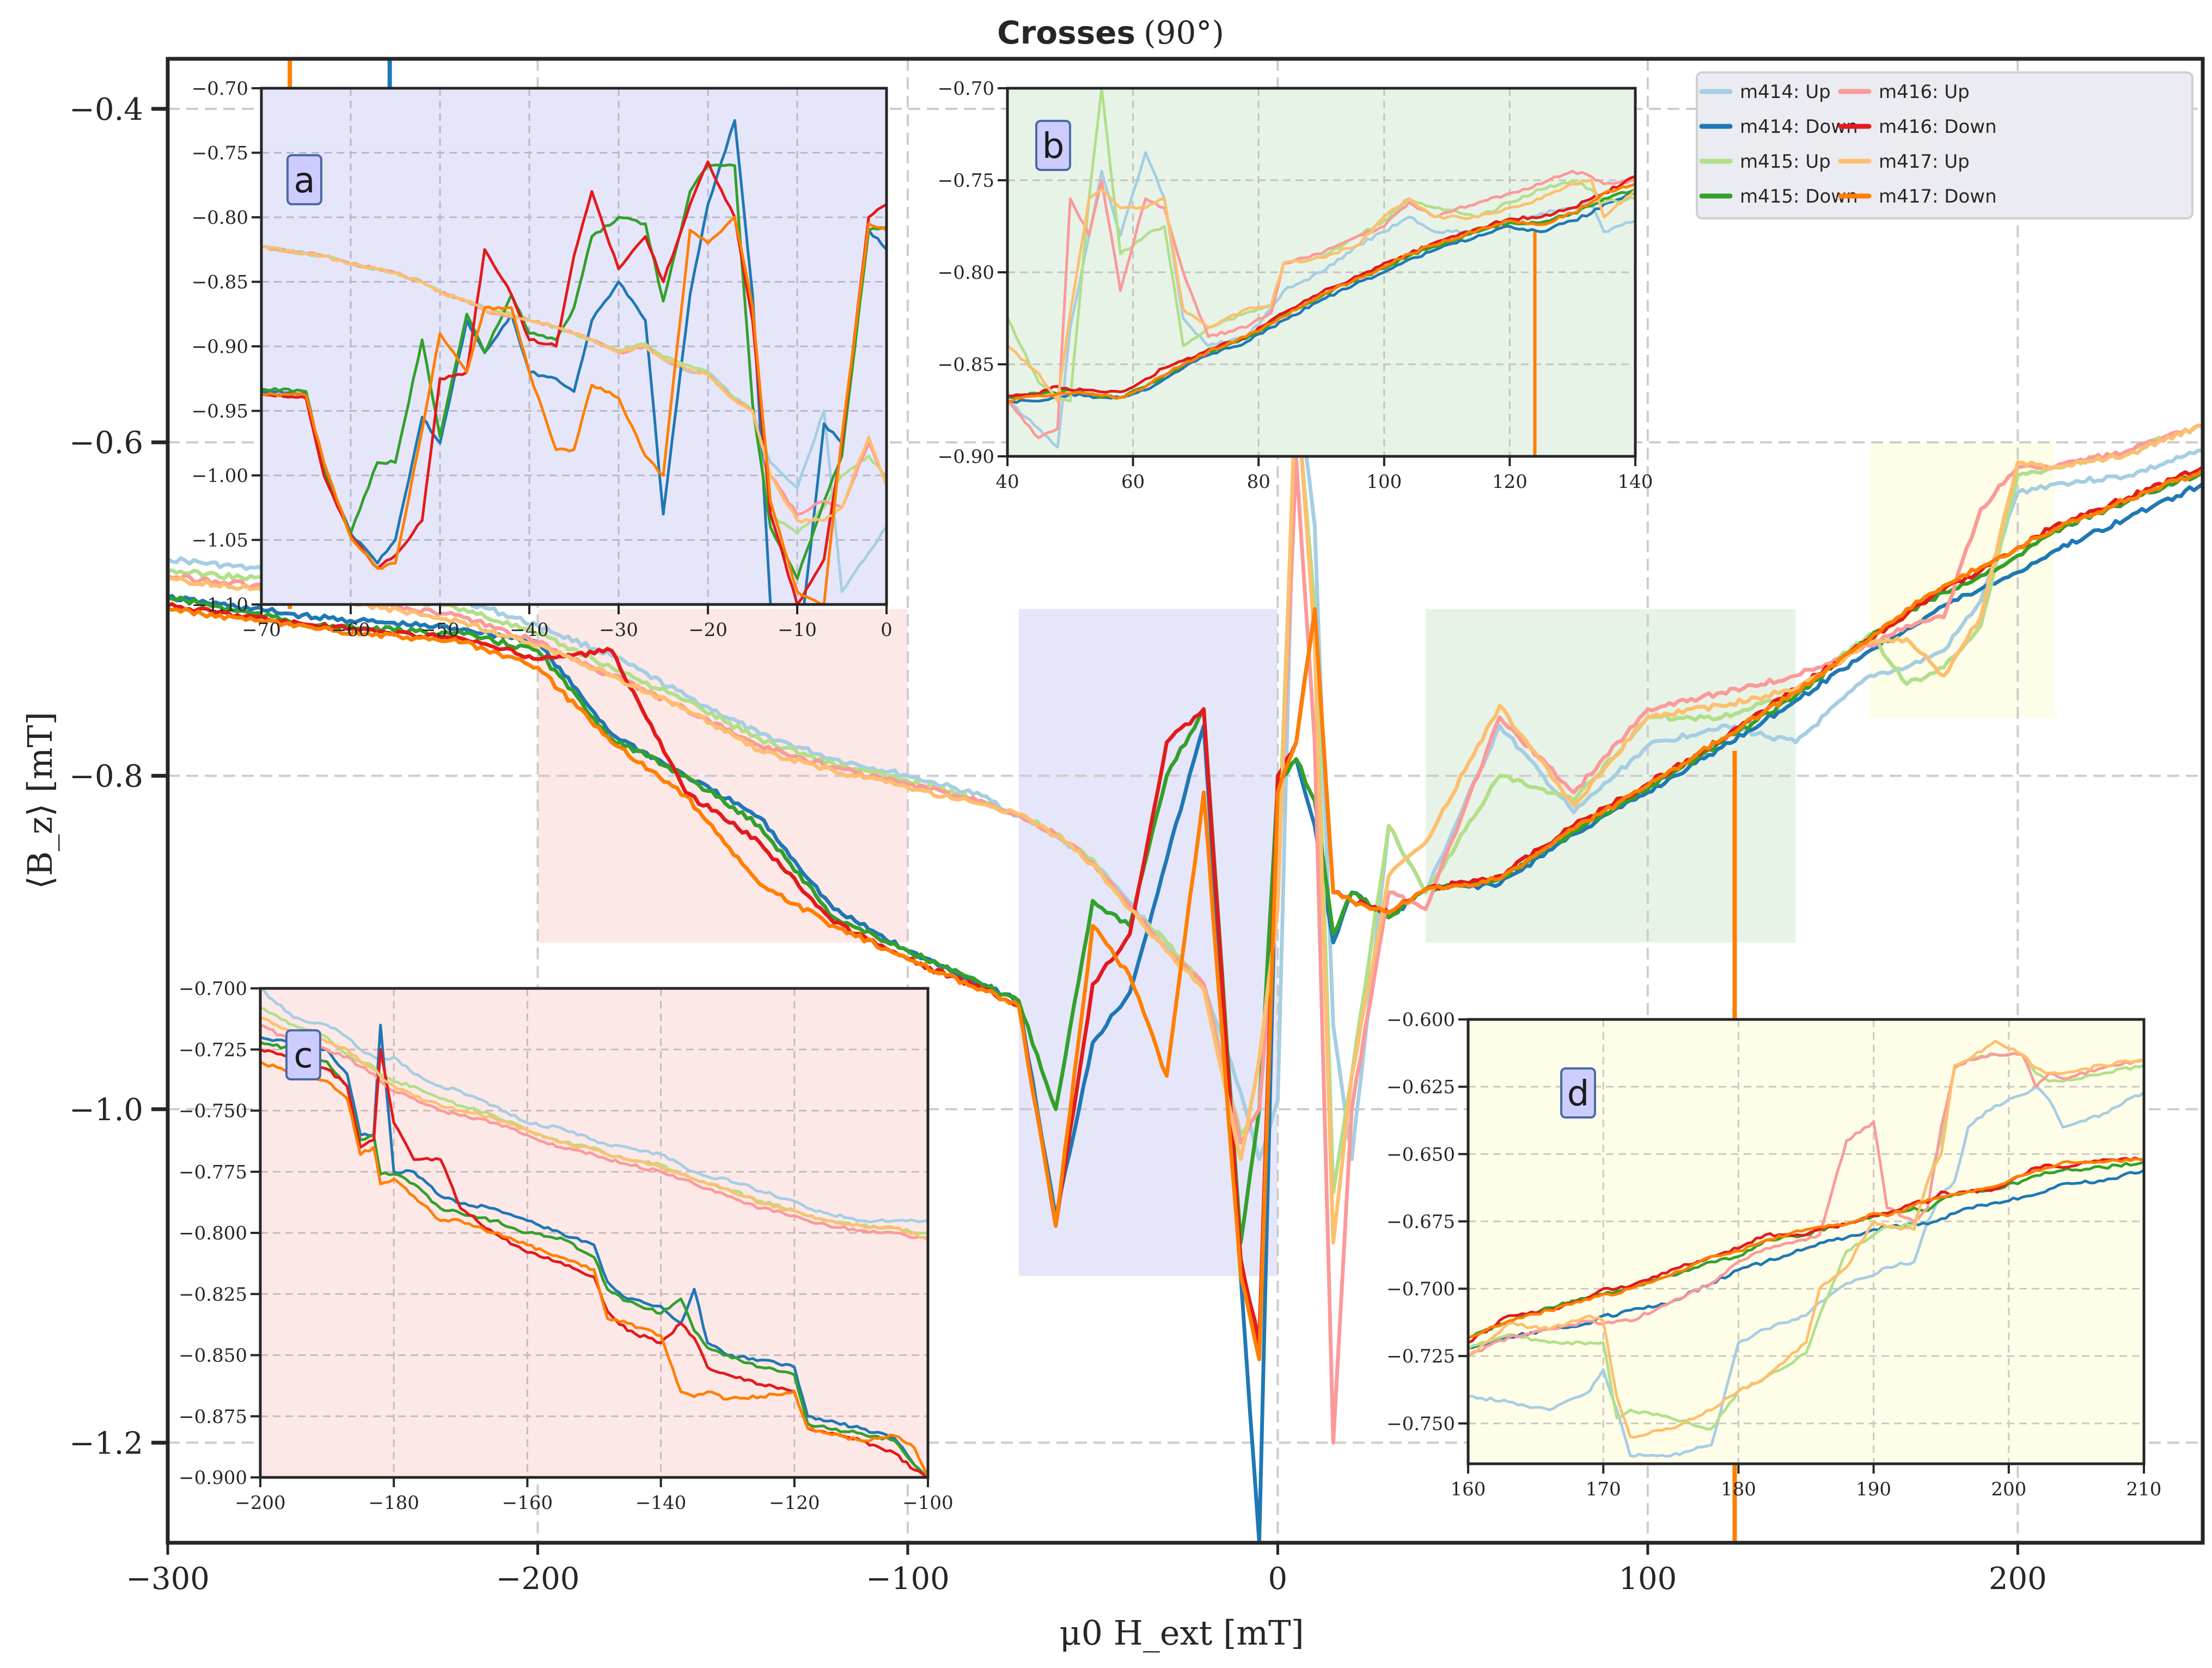  What do you see at coordinates (213, 1294) in the screenshot?
I see `inset-y-tick-label: −0.825` at bounding box center [213, 1294].